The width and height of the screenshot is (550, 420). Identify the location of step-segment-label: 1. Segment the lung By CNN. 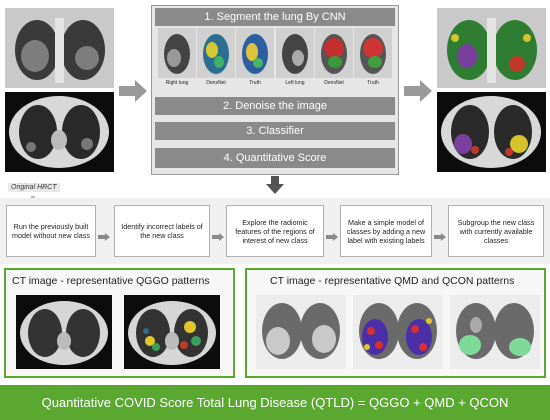
(275, 17).